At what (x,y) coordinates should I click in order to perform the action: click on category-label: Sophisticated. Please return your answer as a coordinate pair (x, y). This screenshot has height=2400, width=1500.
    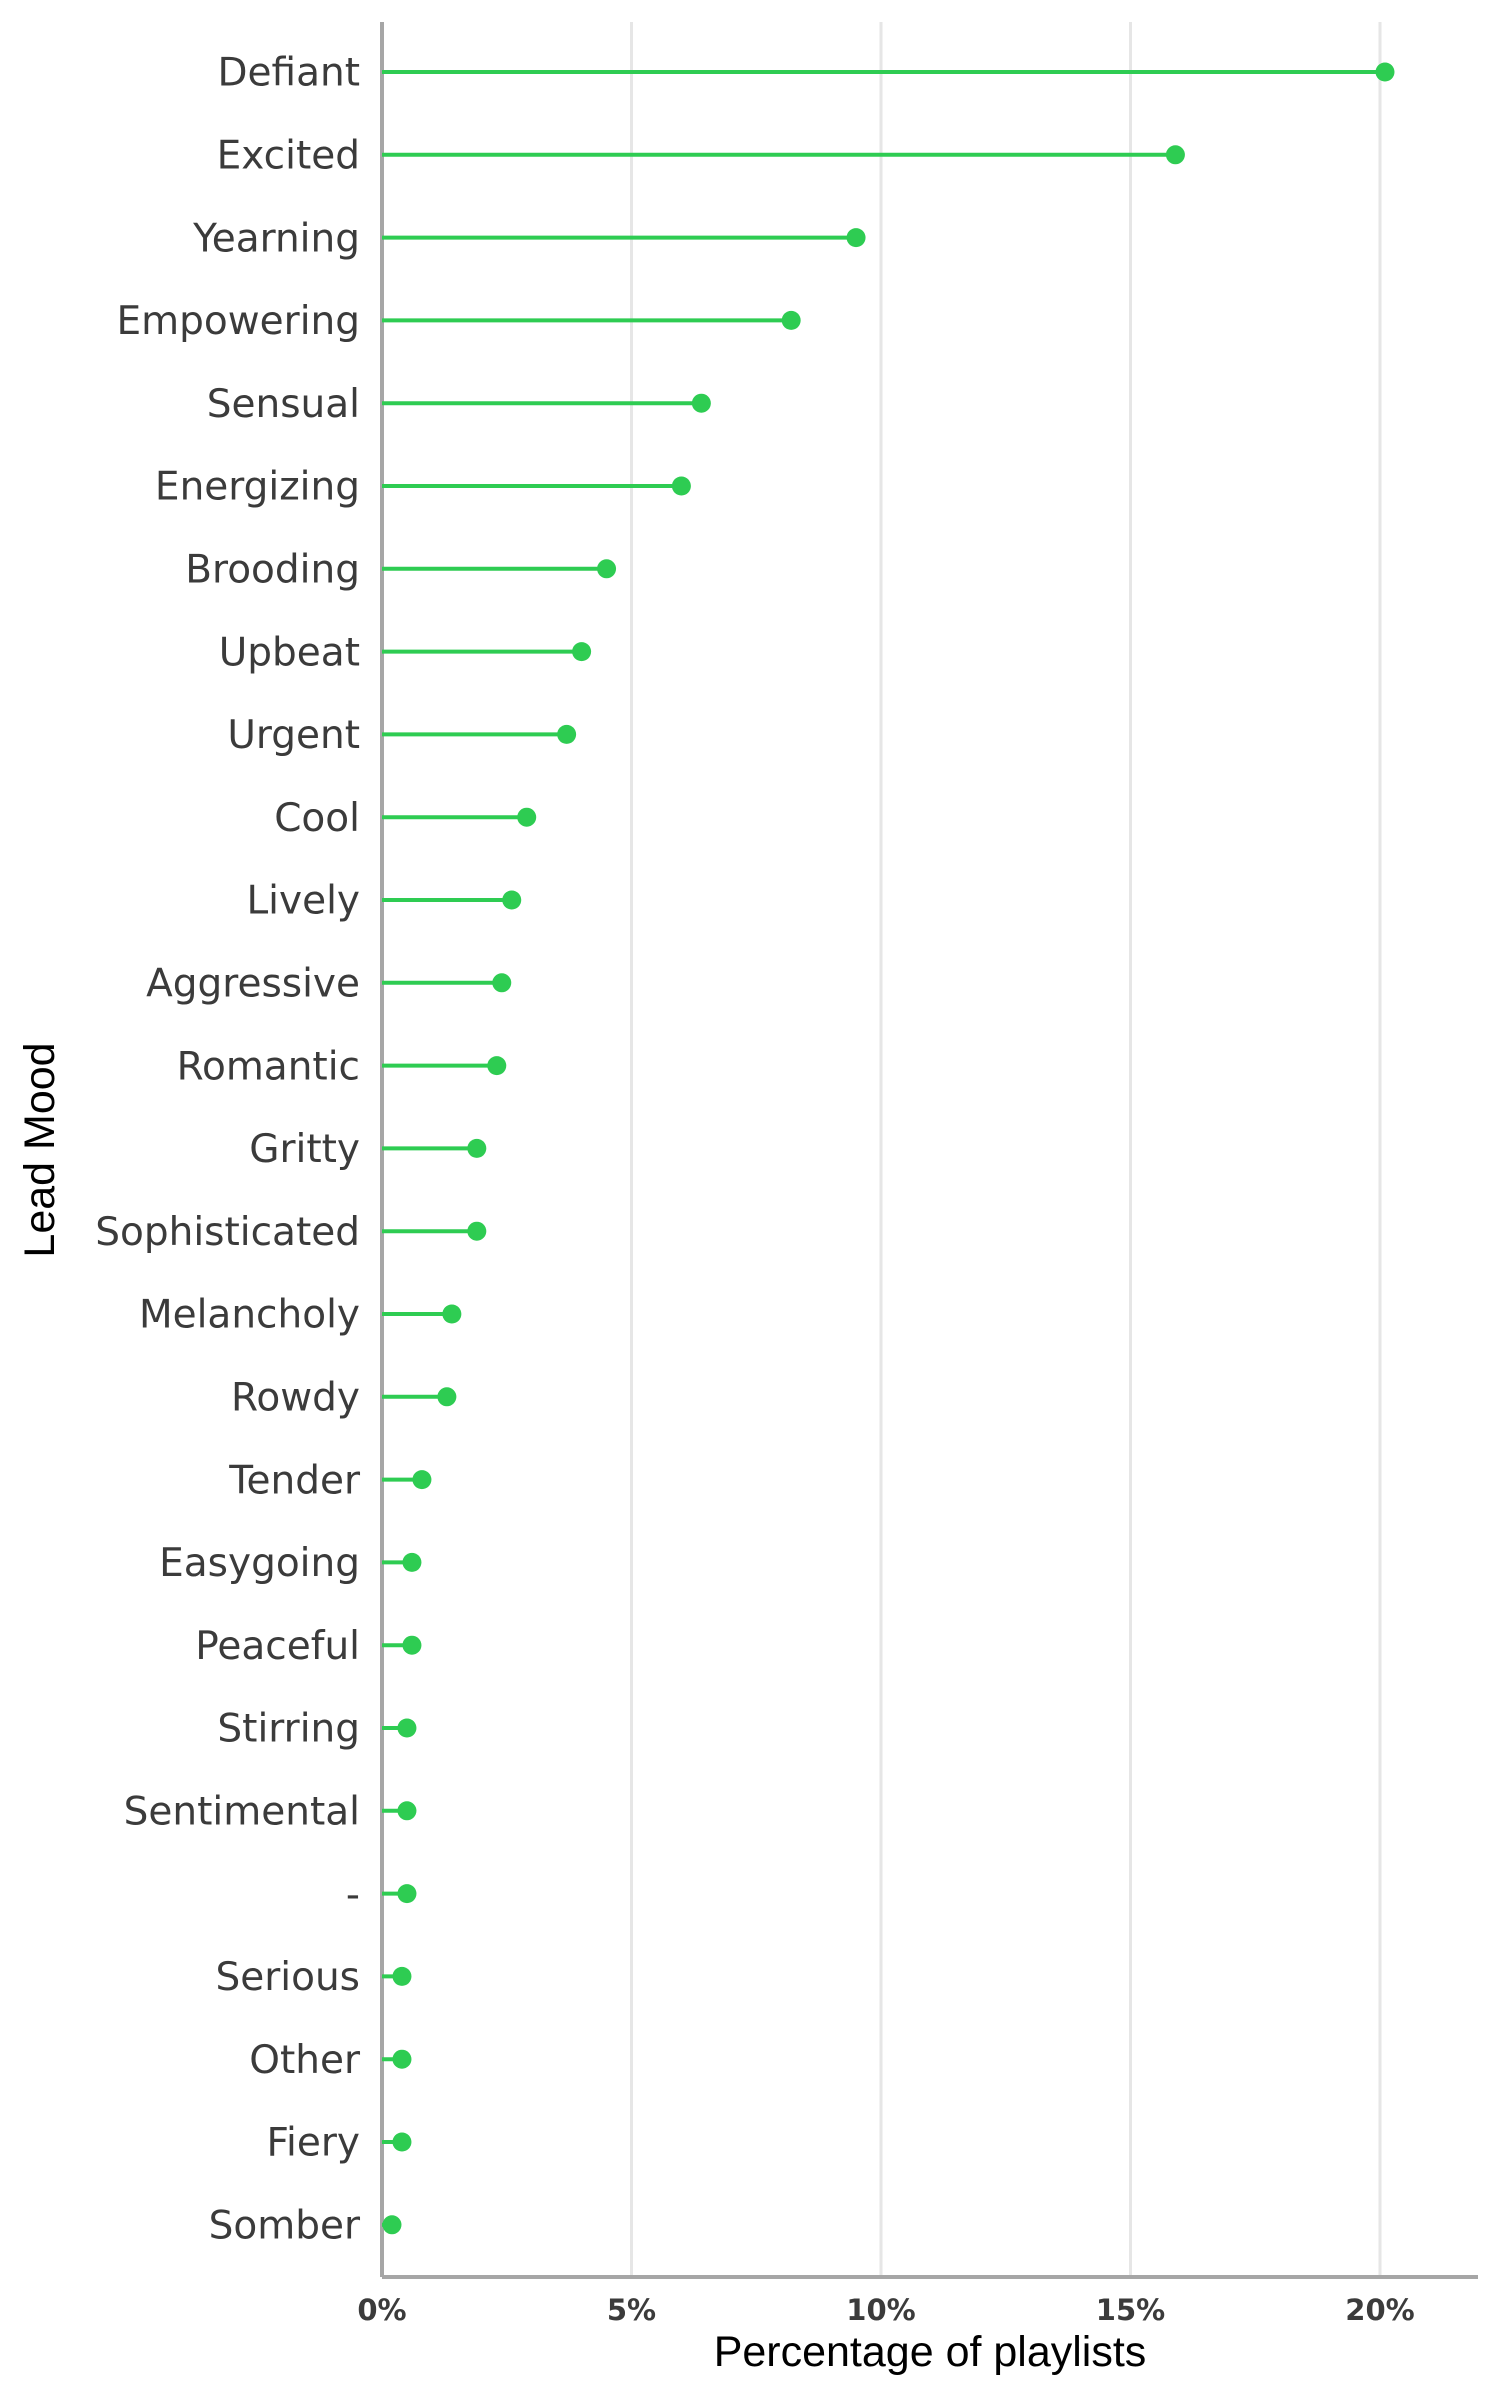
    Looking at the image, I should click on (227, 1232).